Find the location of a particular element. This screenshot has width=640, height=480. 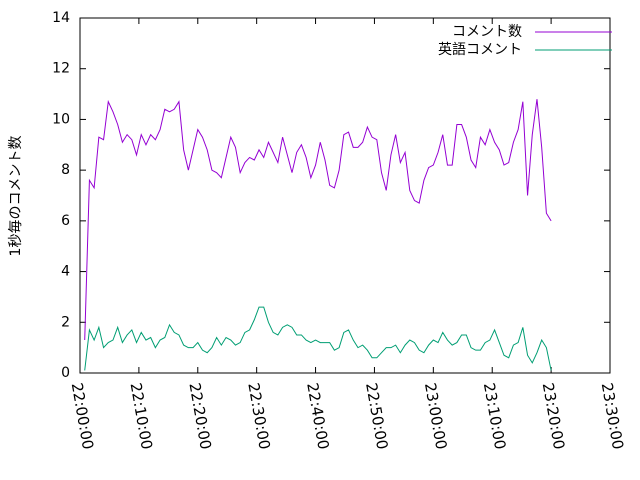

y-tick-label: 2 is located at coordinates (65, 322).